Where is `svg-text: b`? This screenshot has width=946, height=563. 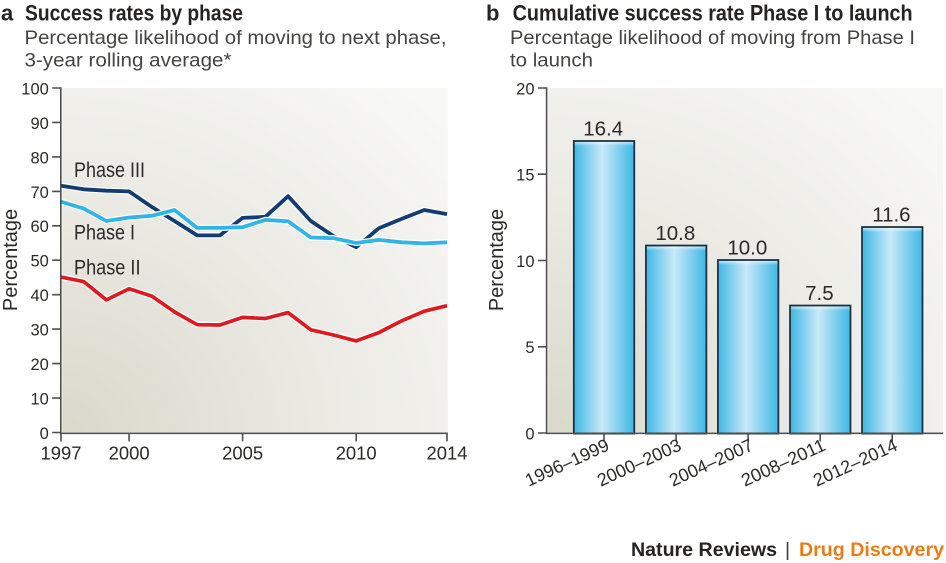
svg-text: b is located at coordinates (492, 13).